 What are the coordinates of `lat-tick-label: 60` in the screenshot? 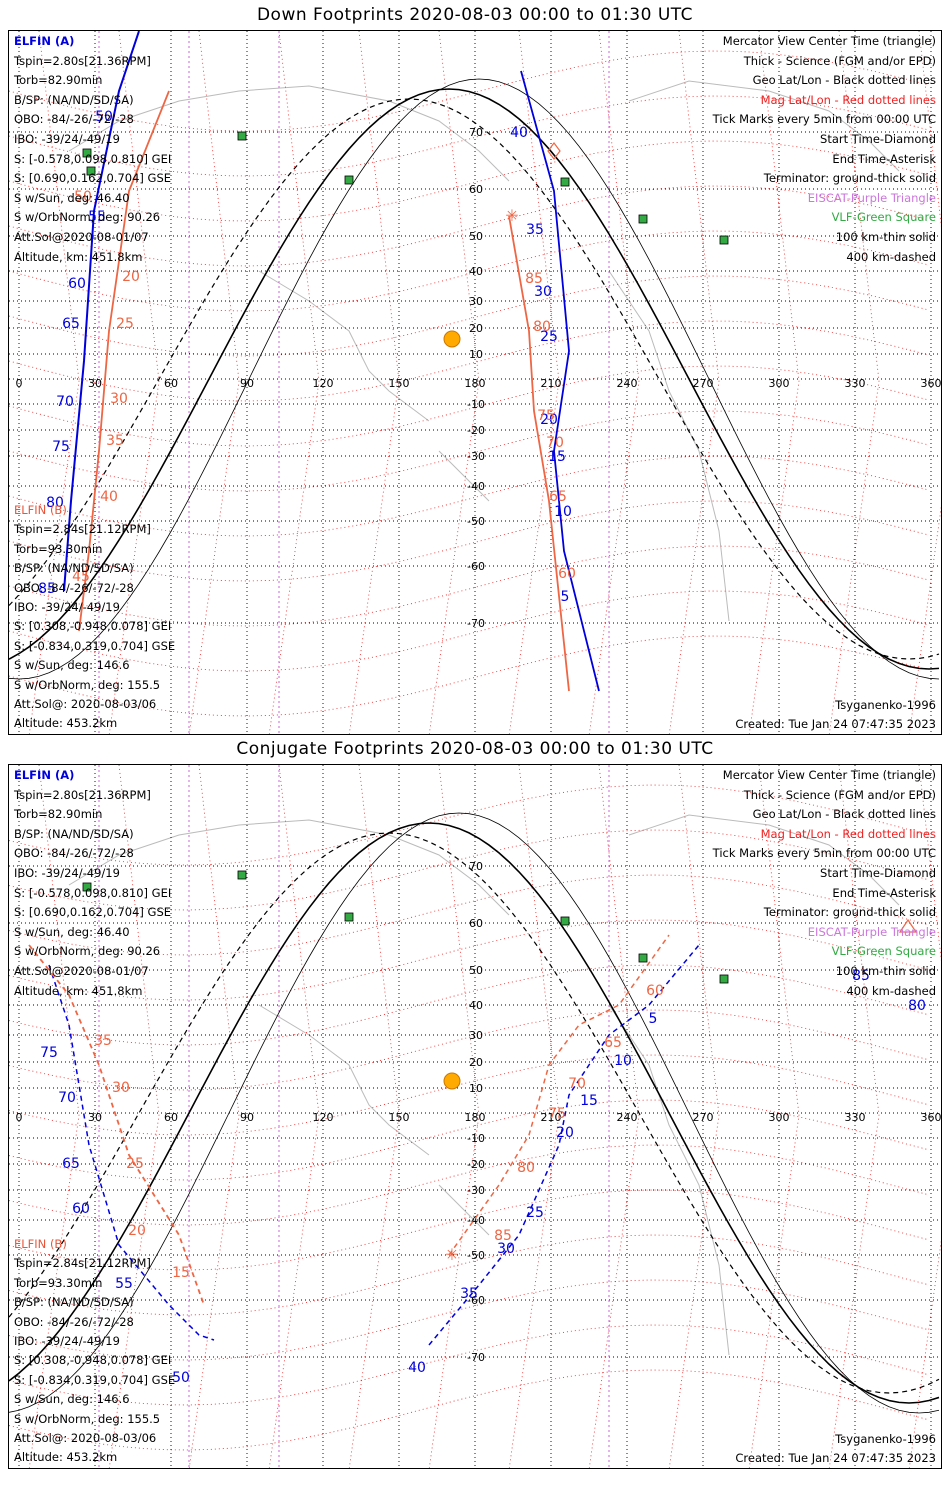 It's located at (476, 923).